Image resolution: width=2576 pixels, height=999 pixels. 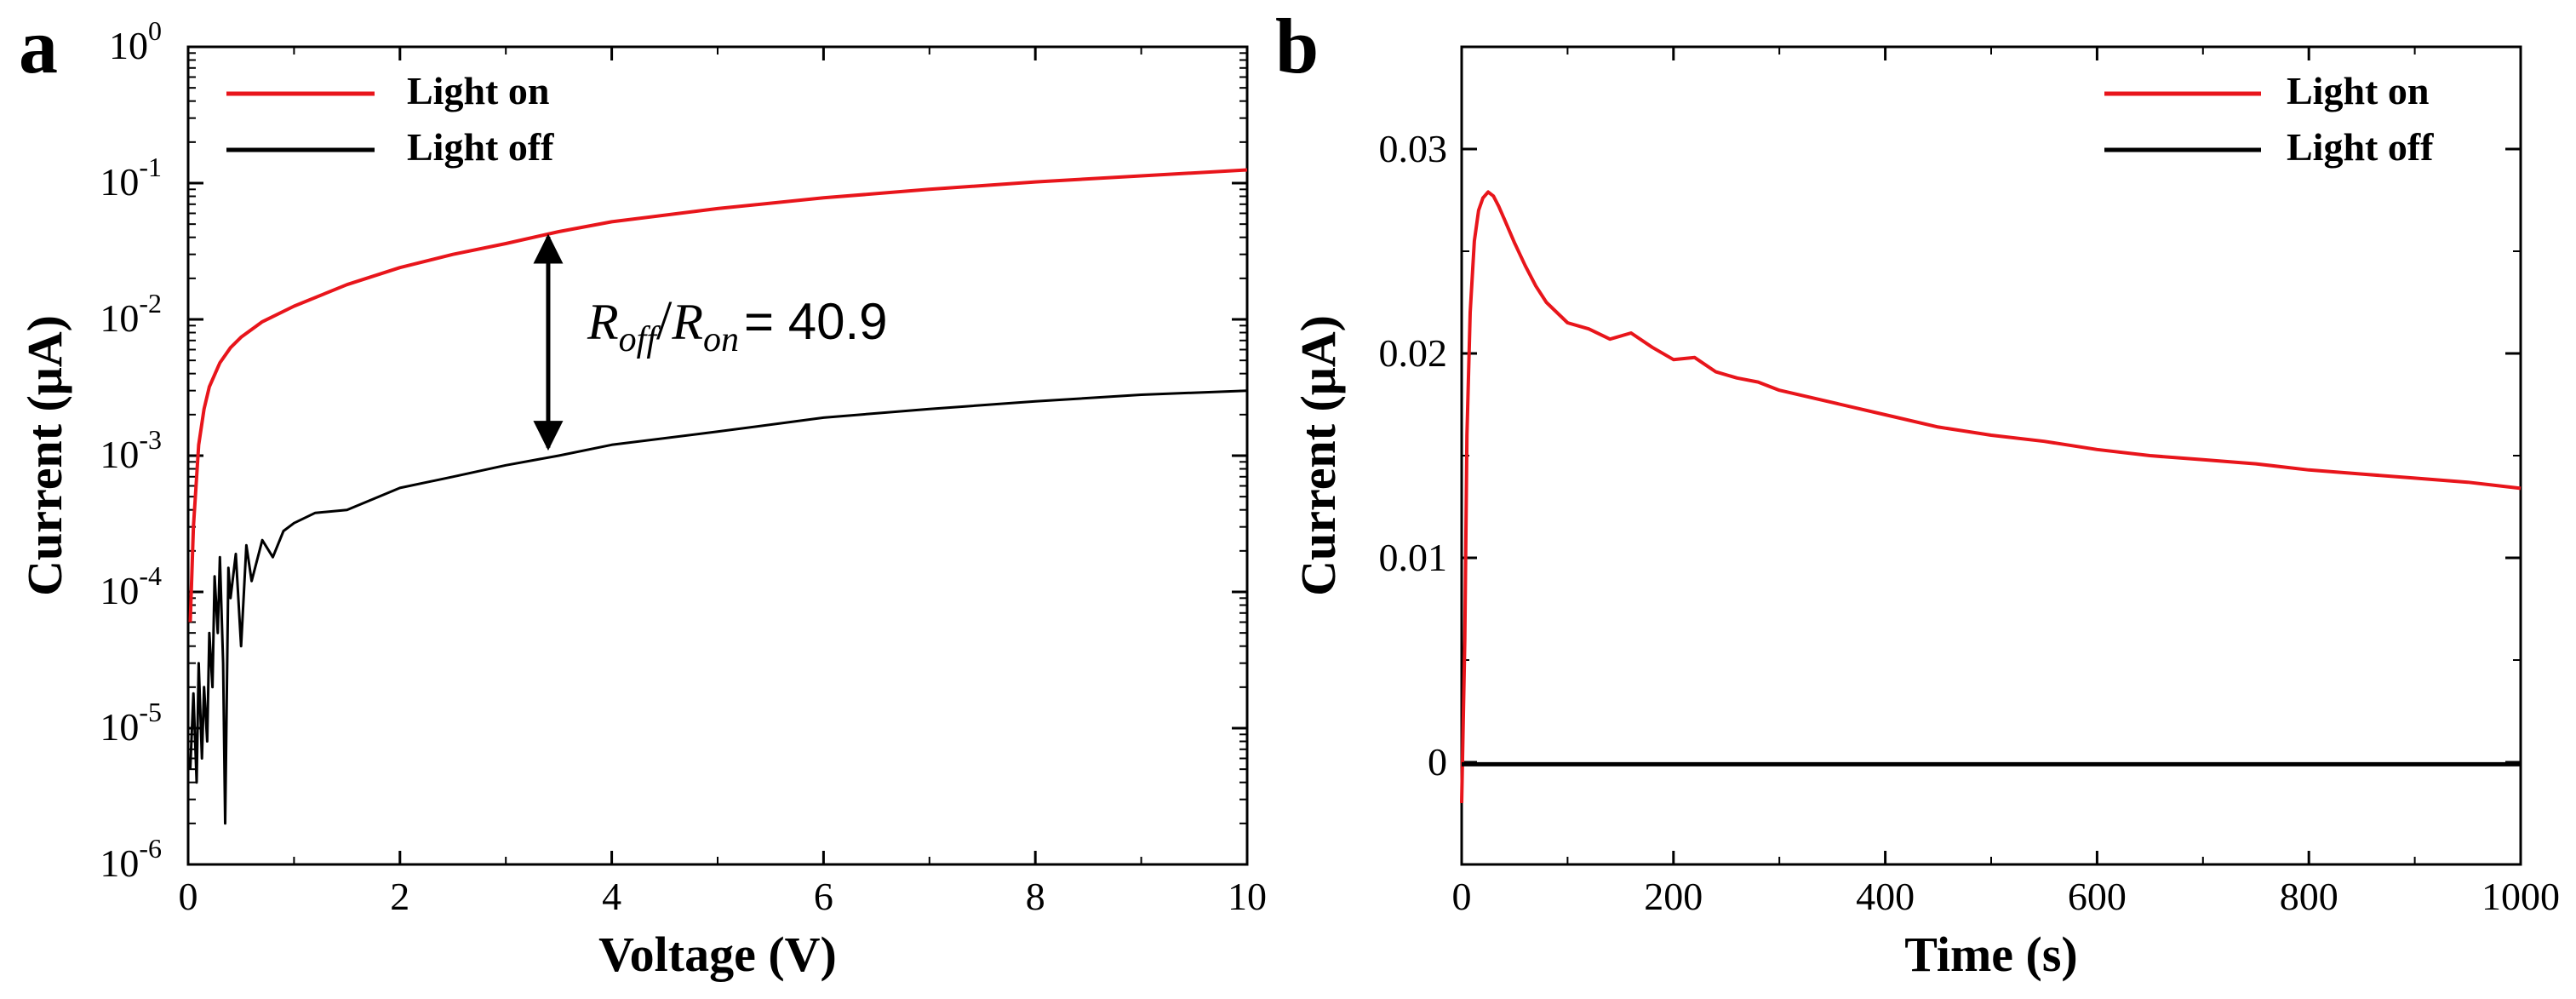 I want to click on x-tick-label: 6, so click(x=823, y=897).